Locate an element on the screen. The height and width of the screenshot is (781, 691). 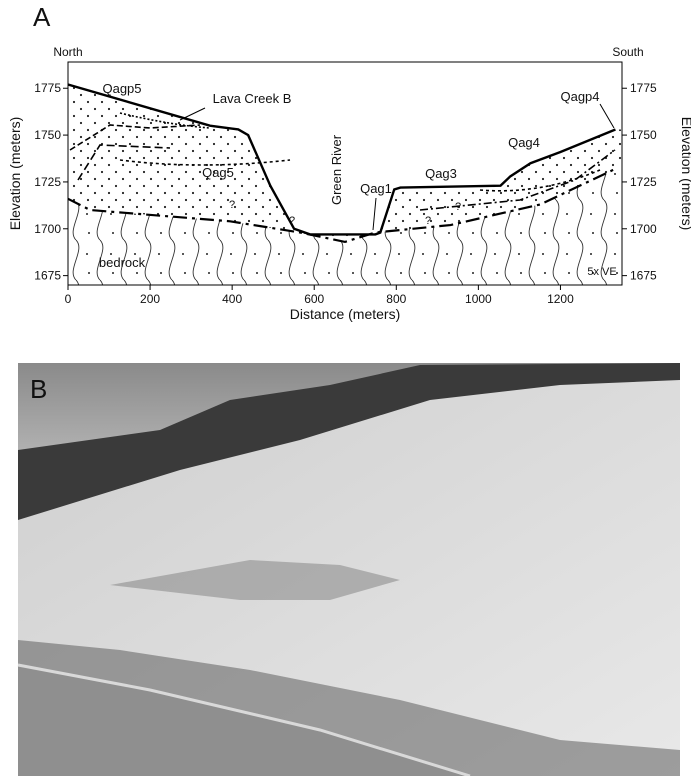
x-tick-label: 200 is located at coordinates (150, 299).